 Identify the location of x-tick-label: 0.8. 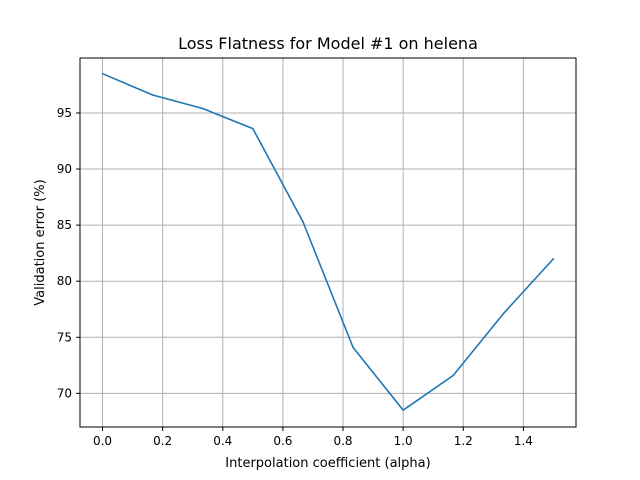
(342, 441).